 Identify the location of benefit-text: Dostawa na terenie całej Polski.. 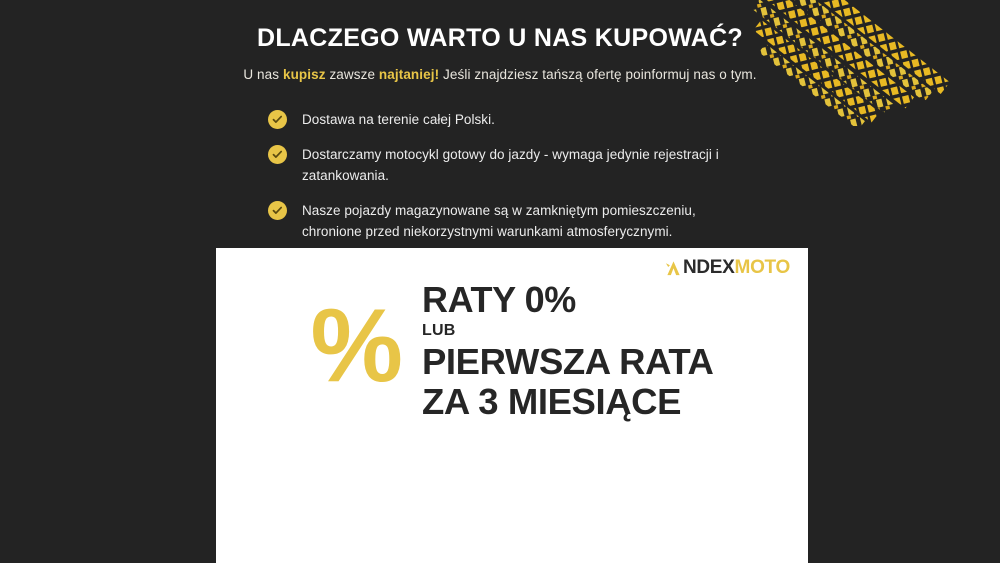
(398, 119).